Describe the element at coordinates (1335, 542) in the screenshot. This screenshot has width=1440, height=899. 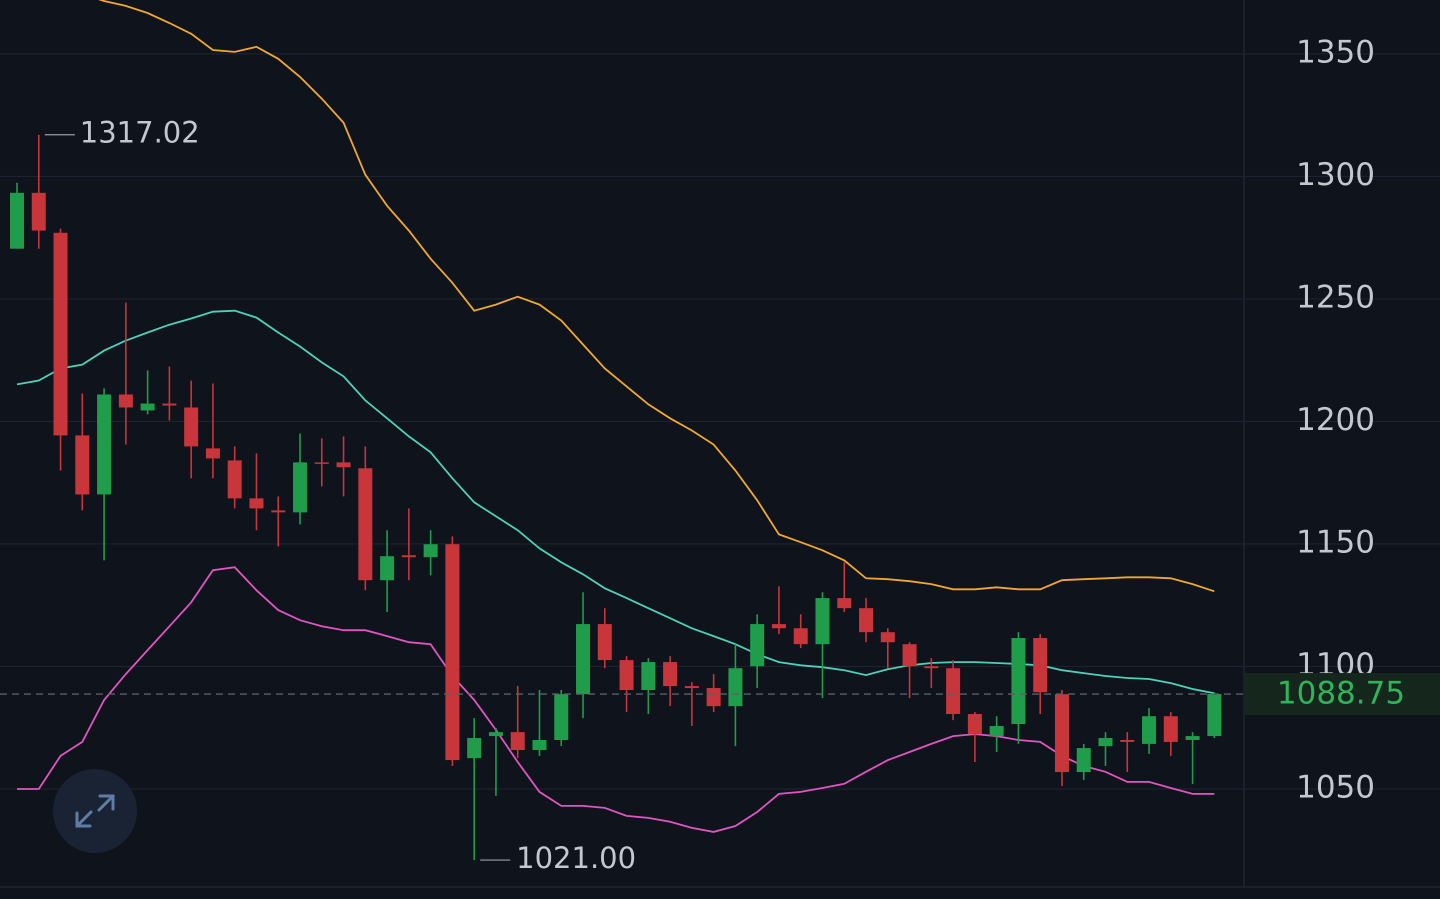
I see `y-tick-label: 1150` at that location.